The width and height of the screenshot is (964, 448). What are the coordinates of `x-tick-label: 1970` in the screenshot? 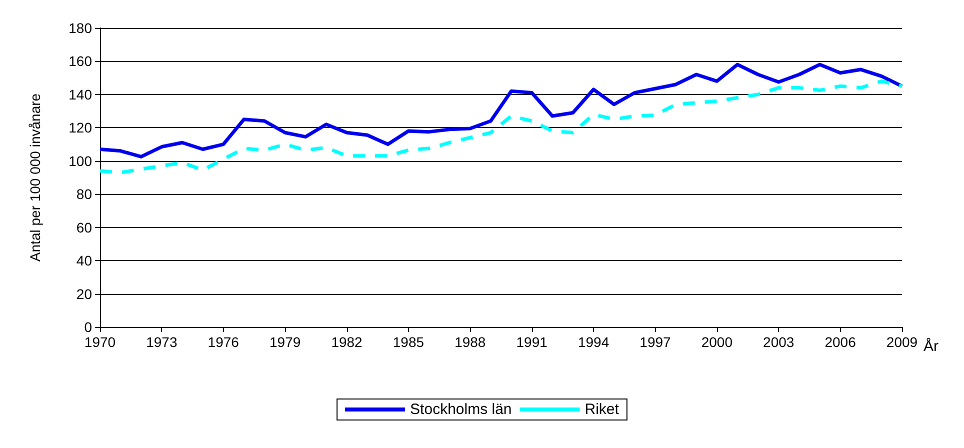 It's located at (100, 342).